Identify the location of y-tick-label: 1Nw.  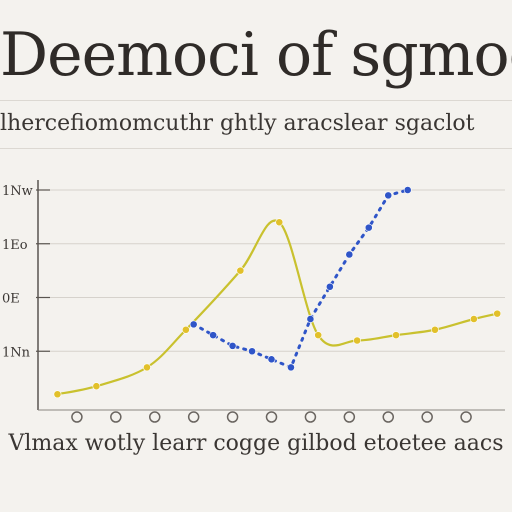
(17, 191).